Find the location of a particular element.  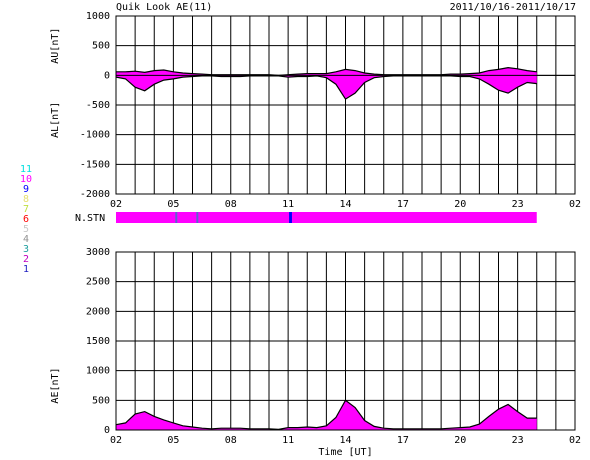

station-legend-entry: 3 is located at coordinates (26, 249).